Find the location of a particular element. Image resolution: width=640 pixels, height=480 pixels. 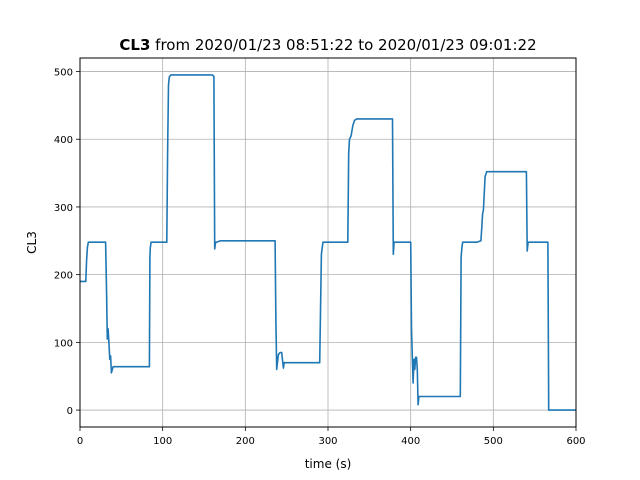

y-axis-label: CL3 is located at coordinates (32, 242).